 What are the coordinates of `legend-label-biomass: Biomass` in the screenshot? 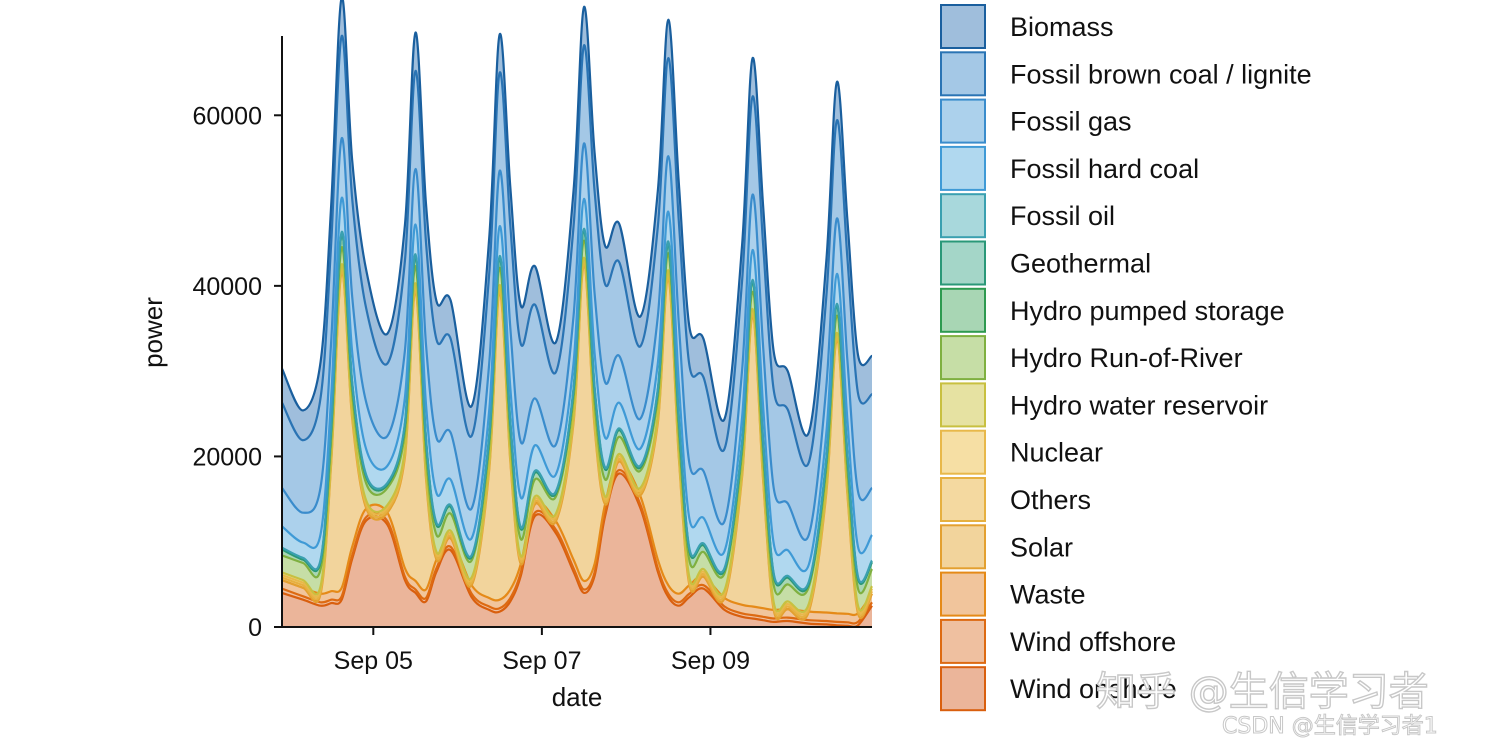 It's located at (1062, 27).